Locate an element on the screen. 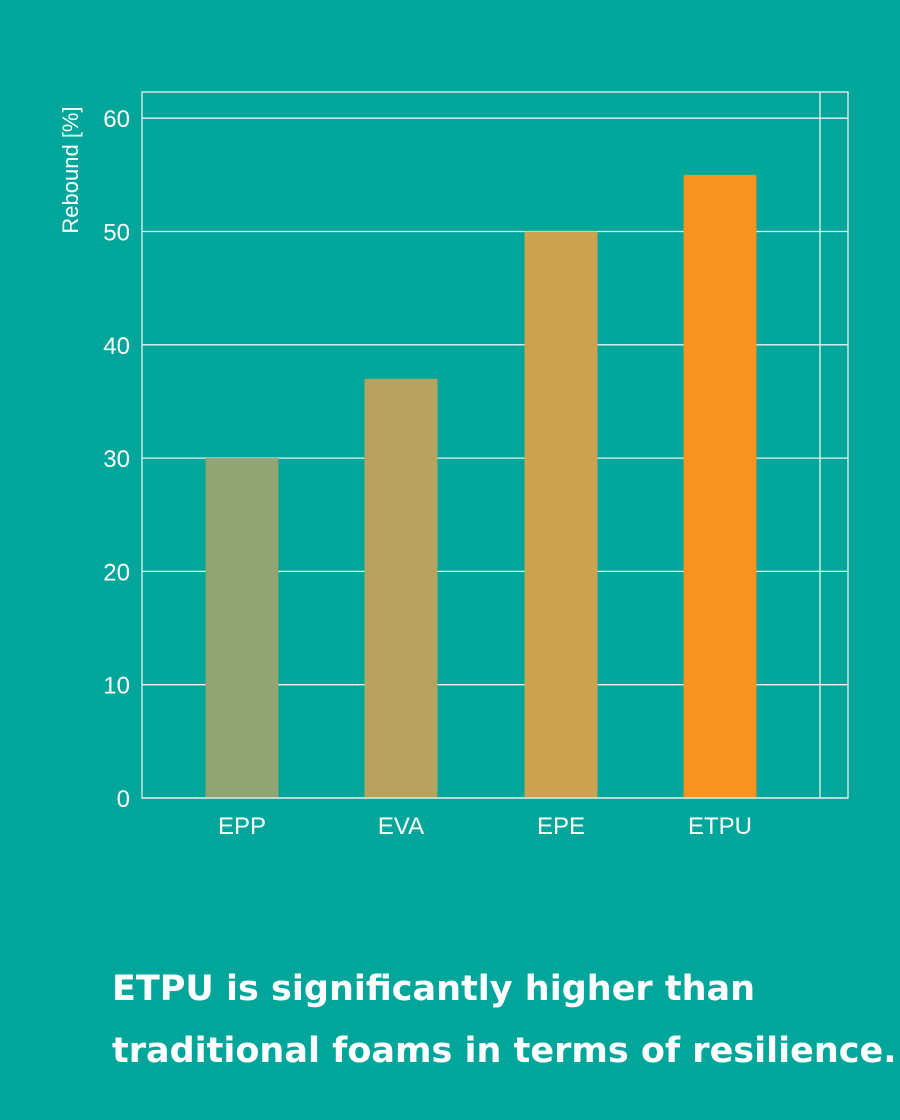  x-tick-label: EPP is located at coordinates (242, 826).